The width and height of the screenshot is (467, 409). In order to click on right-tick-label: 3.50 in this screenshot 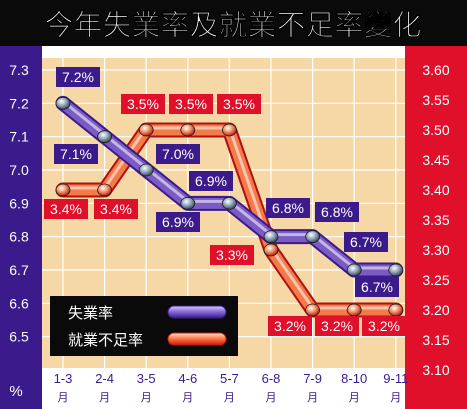, I will do `click(435, 130)`.